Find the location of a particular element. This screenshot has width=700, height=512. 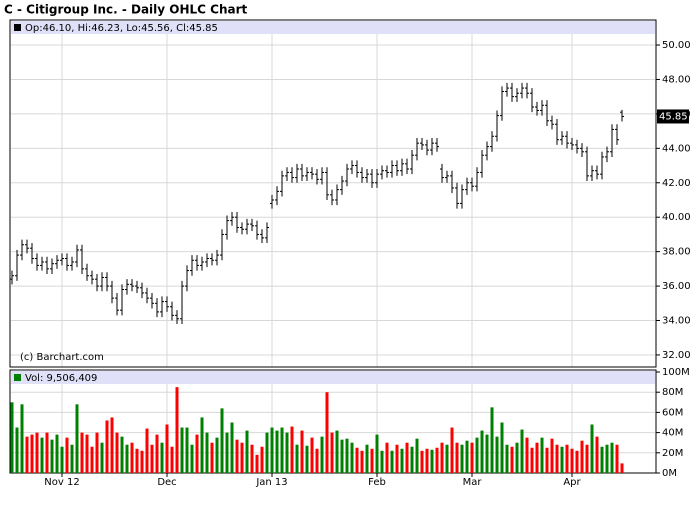

y-tick-label: 44.00 is located at coordinates (676, 148).